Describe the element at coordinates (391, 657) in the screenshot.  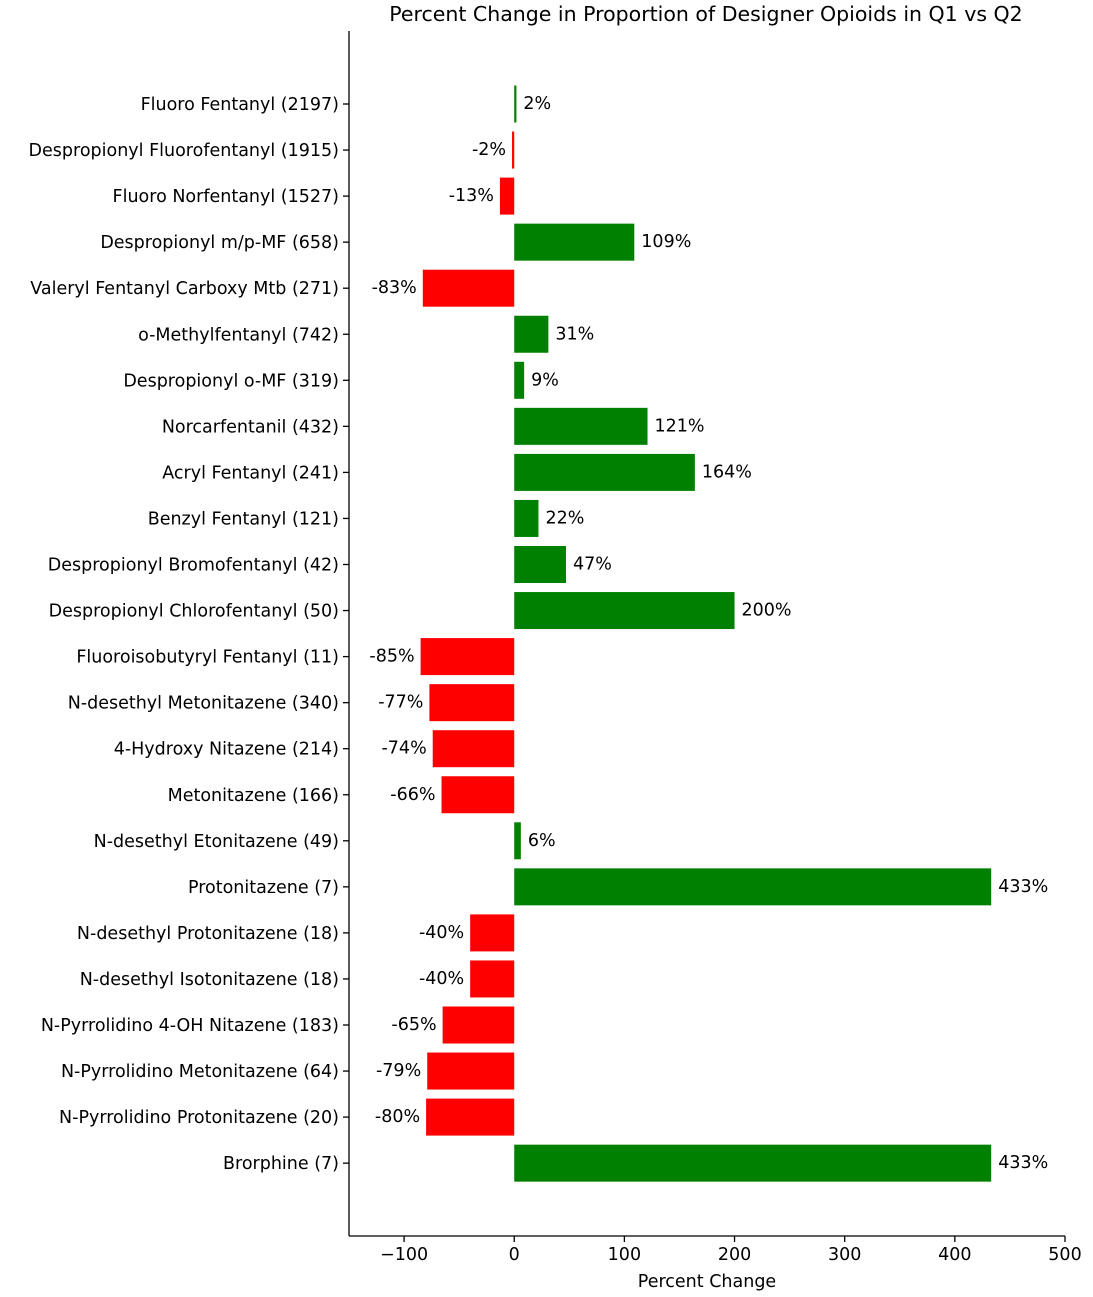
I see `bar-value-label: -85%` at that location.